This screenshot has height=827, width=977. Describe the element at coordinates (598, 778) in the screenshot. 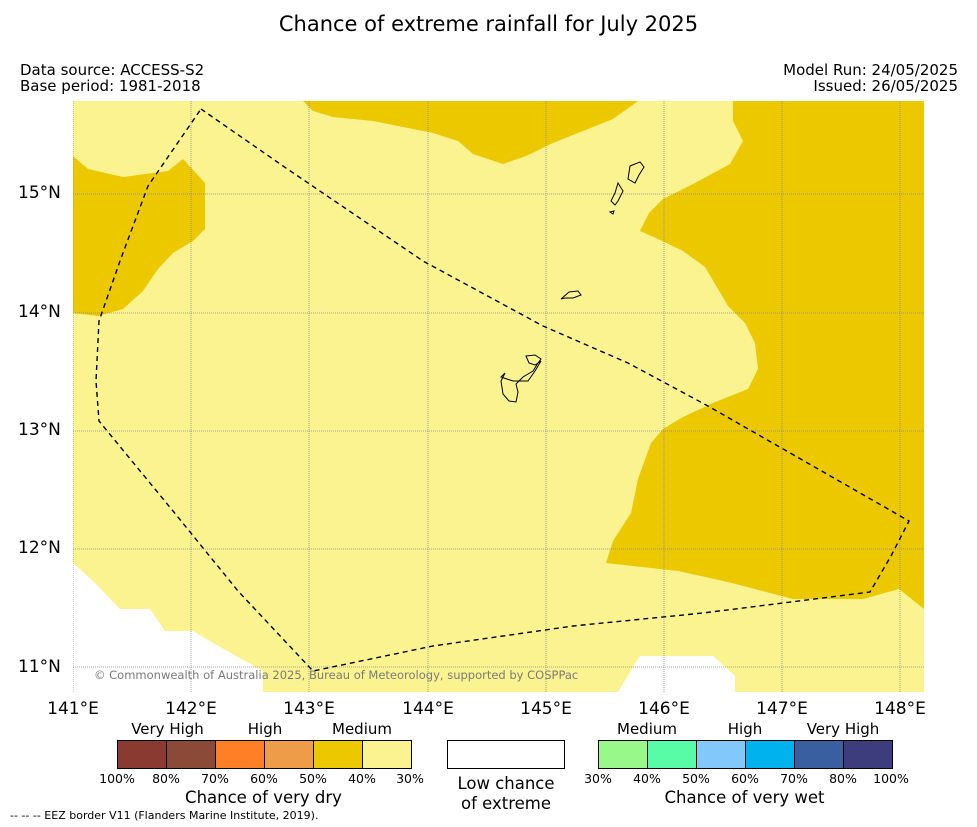

I see `wet-tick: 30%` at that location.